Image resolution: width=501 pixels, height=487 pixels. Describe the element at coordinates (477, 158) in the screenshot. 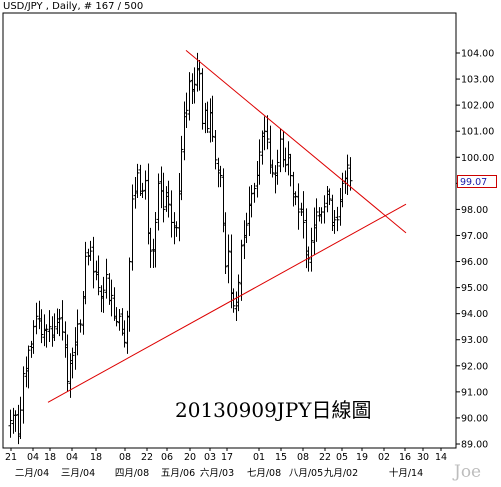

I see `price-tick-label: 100.00` at that location.